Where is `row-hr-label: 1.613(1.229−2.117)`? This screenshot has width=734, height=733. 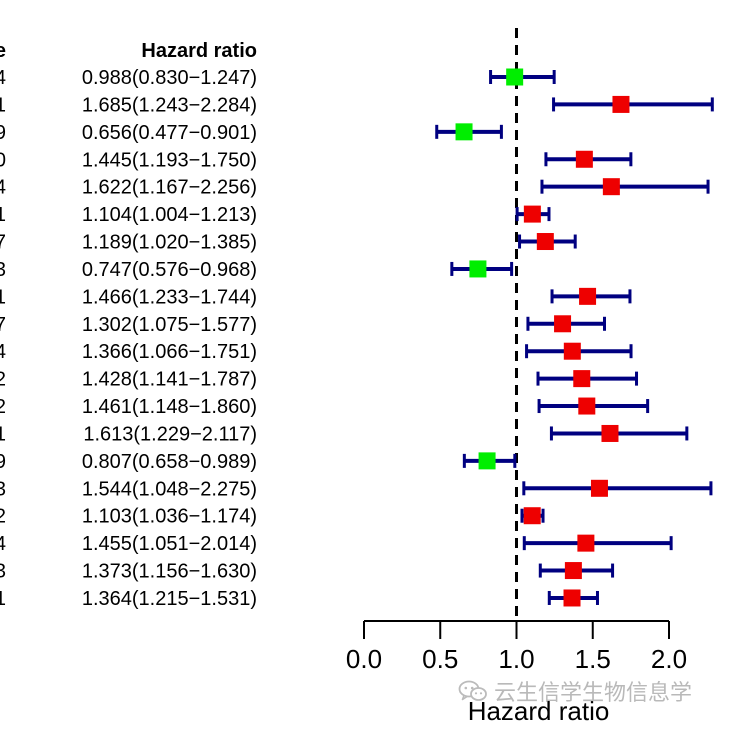
row-hr-label: 1.613(1.229−2.117) is located at coordinates (170, 434).